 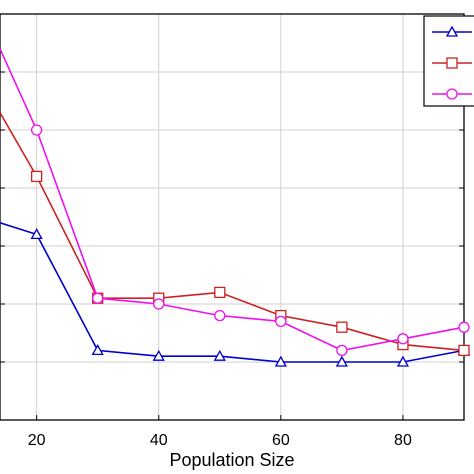 What do you see at coordinates (159, 440) in the screenshot?
I see `x-tick-label: 40` at bounding box center [159, 440].